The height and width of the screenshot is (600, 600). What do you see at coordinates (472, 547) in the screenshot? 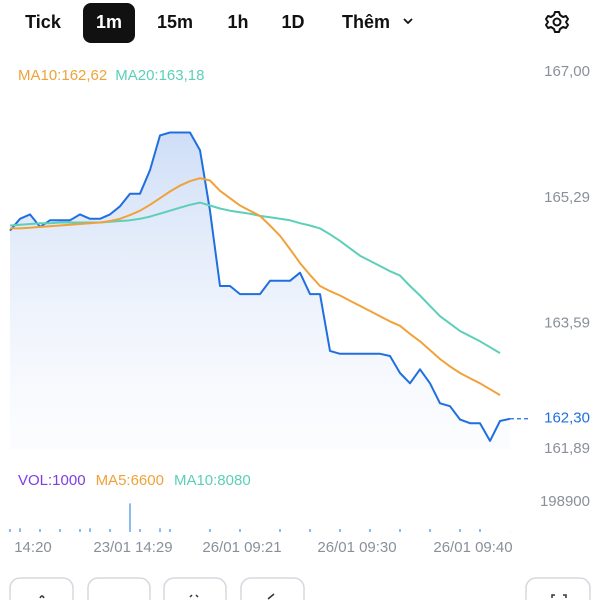
I see `x-tick-label: 26/01 09:40` at bounding box center [472, 547].